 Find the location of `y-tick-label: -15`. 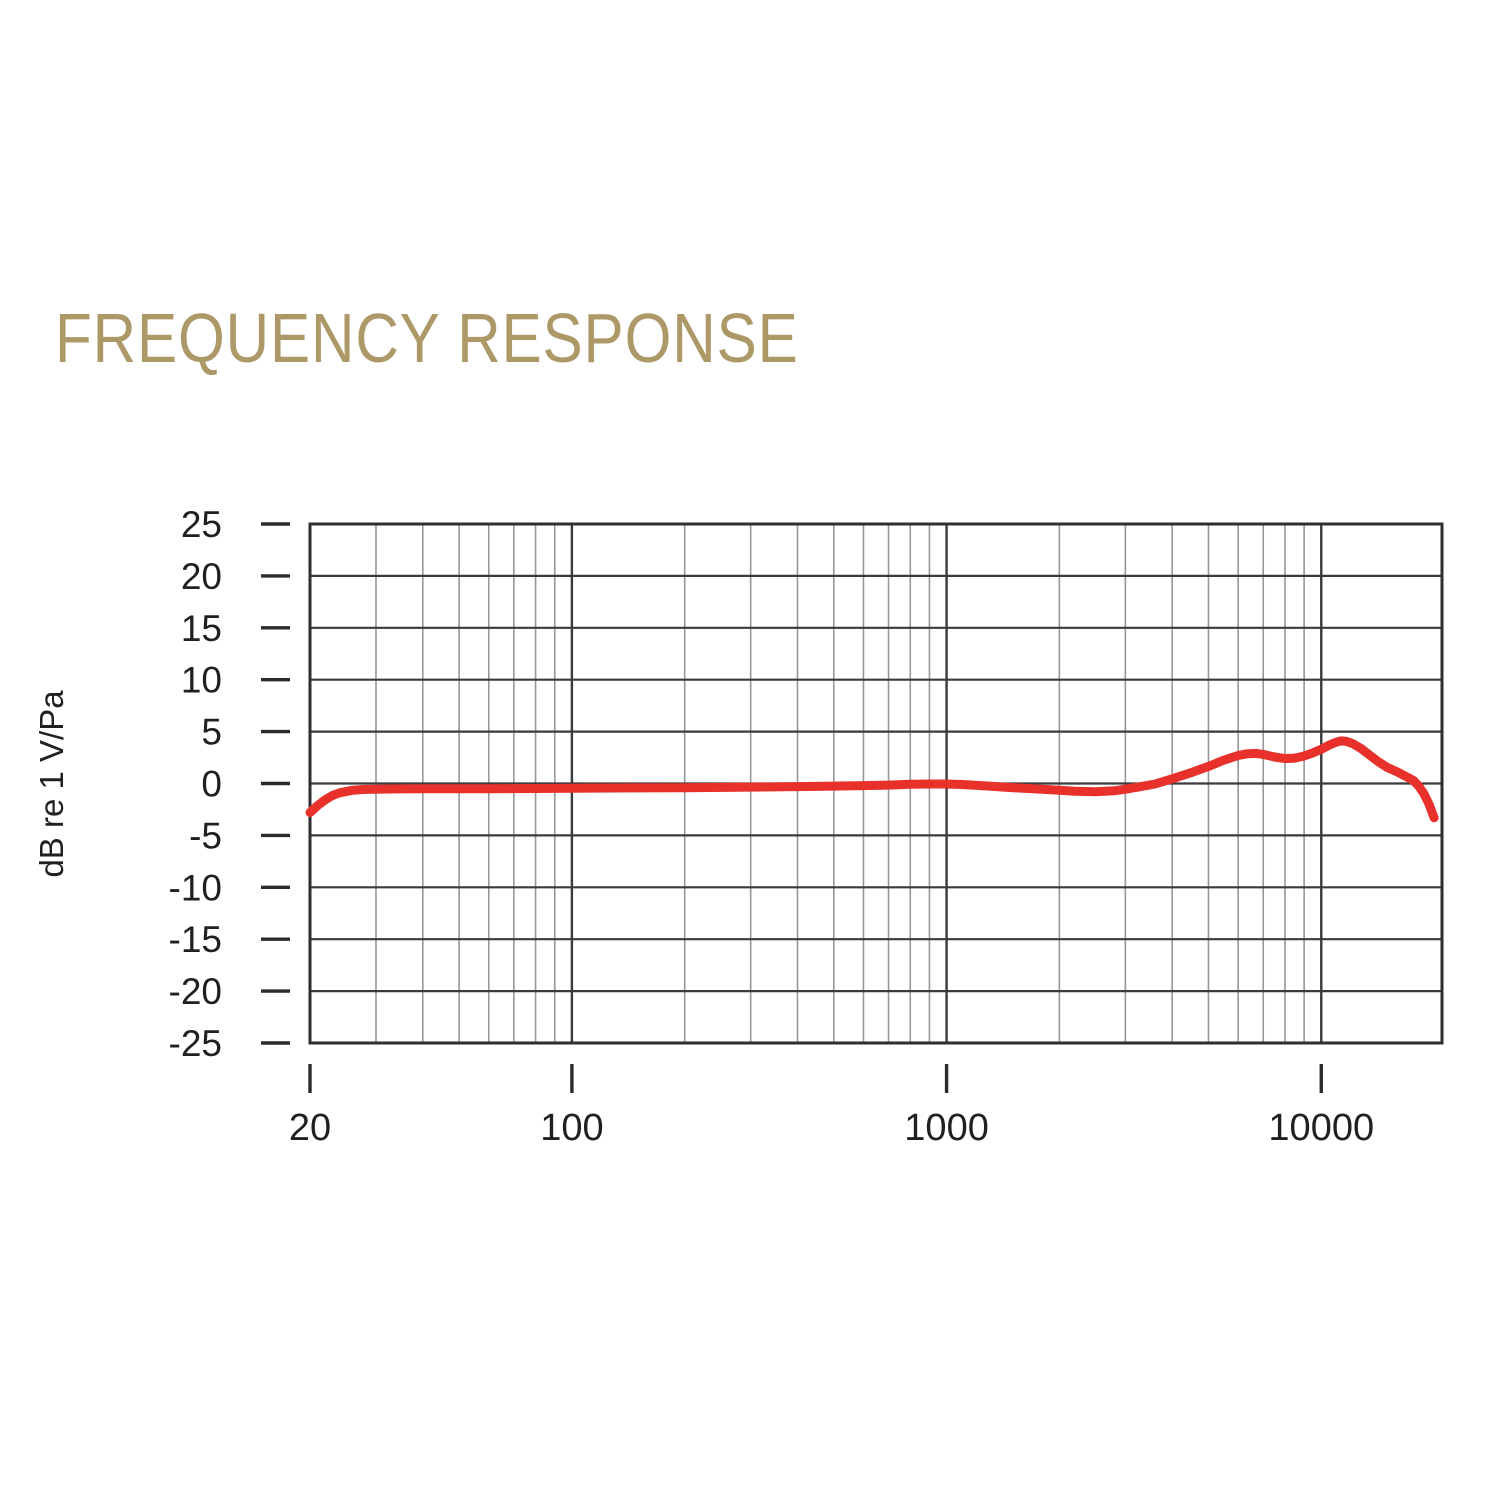

y-tick-label: -15 is located at coordinates (195, 939).